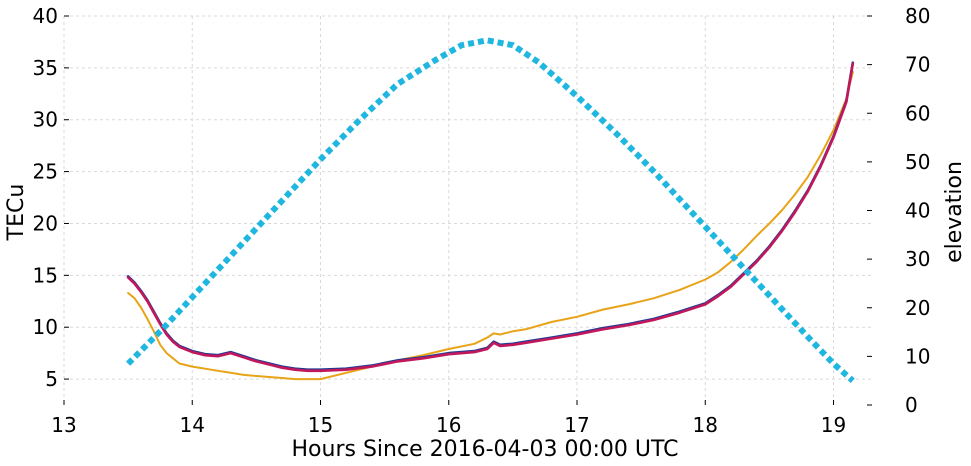 The width and height of the screenshot is (971, 466). Describe the element at coordinates (954, 212) in the screenshot. I see `y2-axis-title: elevation` at that location.